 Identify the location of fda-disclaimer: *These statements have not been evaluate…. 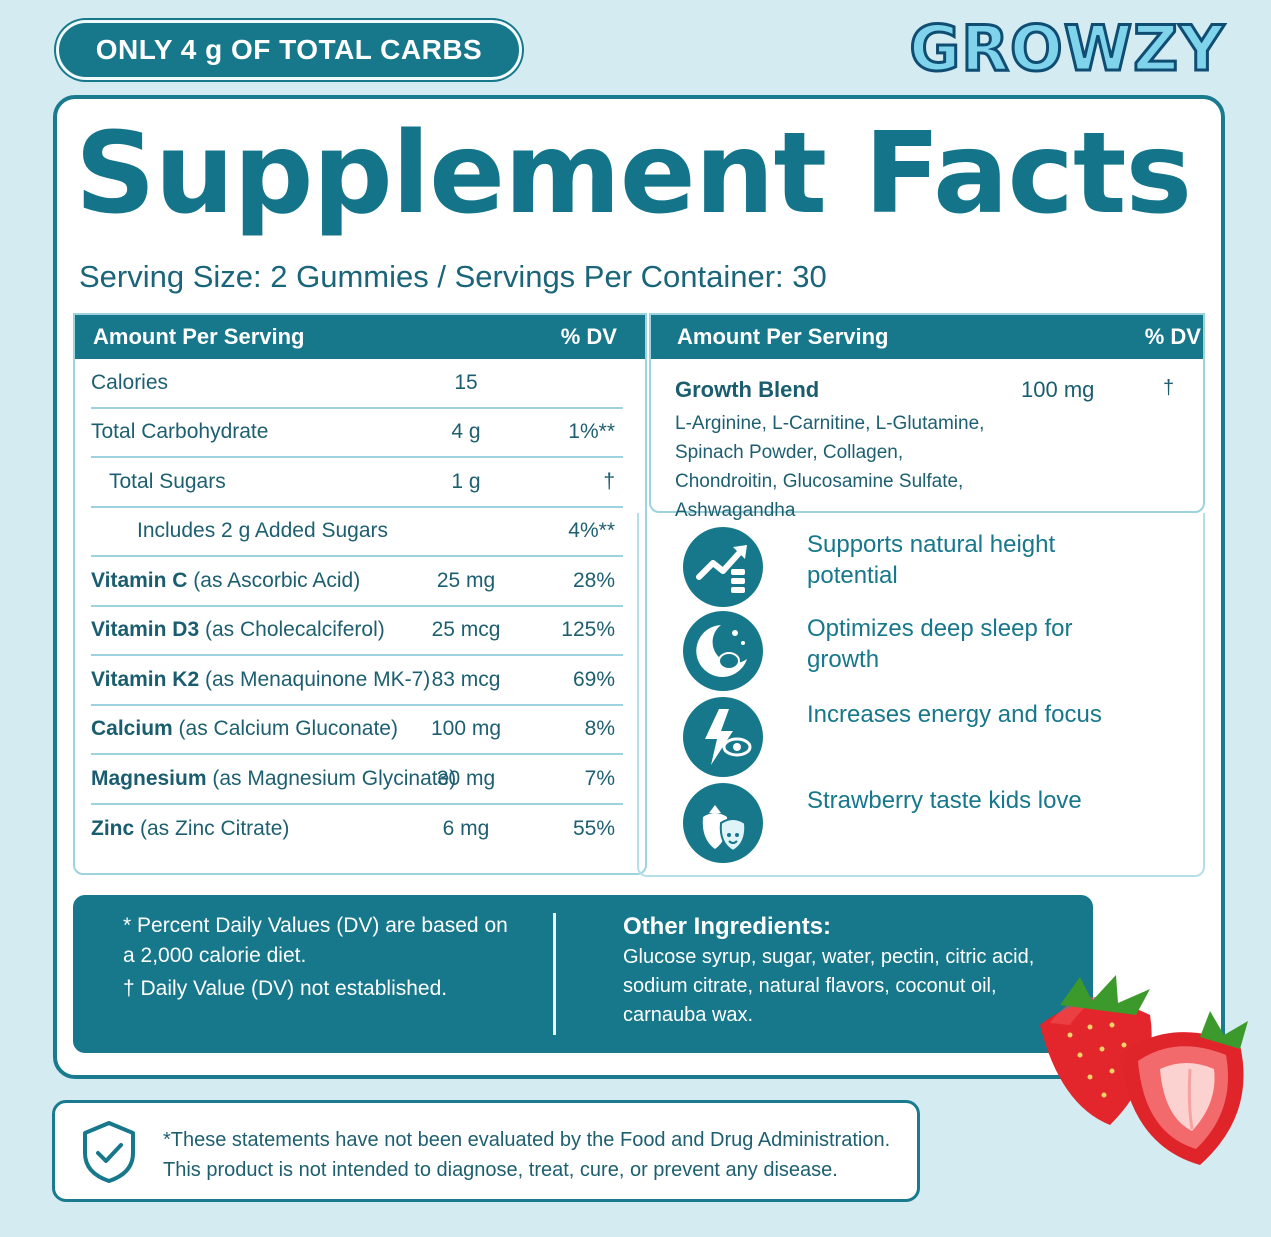
(486, 1151).